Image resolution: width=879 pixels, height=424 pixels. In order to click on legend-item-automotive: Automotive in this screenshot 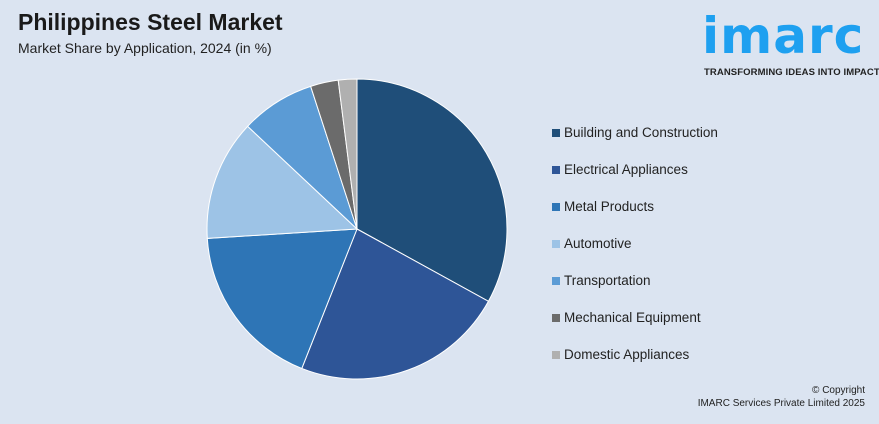, I will do `click(635, 243)`.